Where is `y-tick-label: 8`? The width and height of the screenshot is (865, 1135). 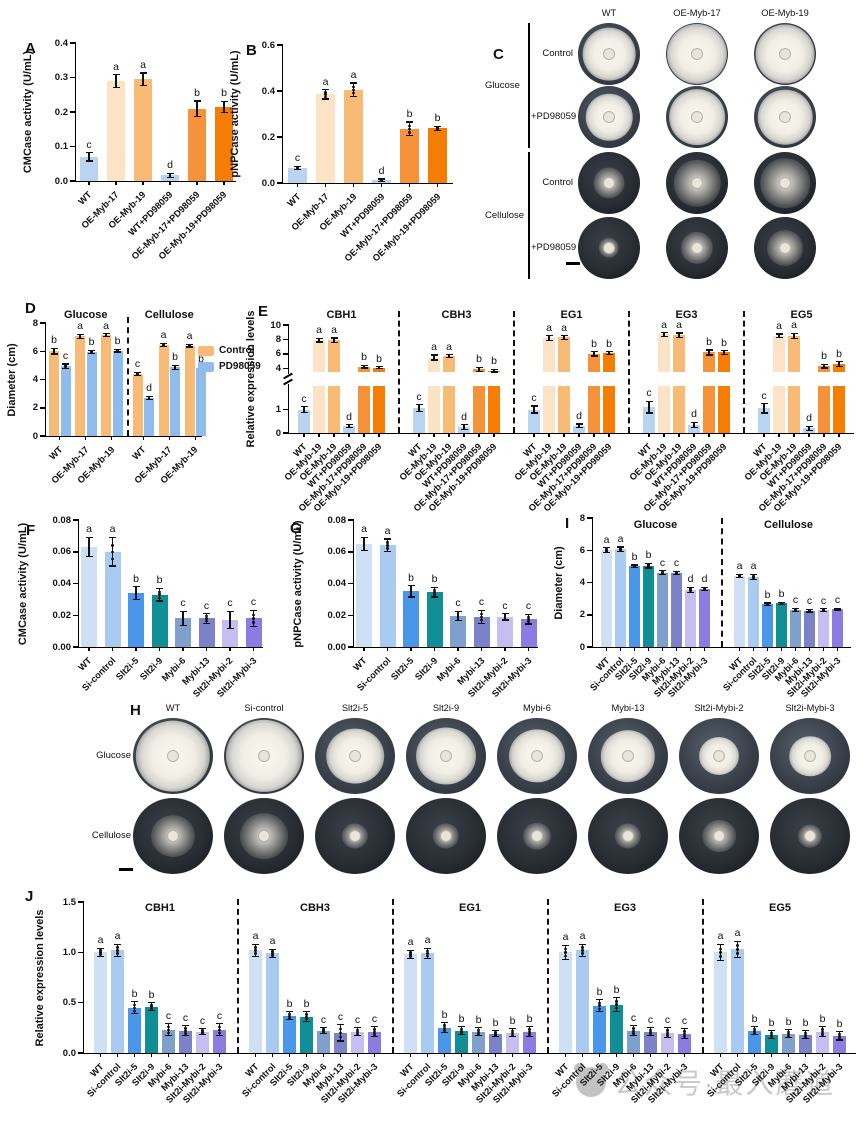 y-tick-label: 8 is located at coordinates (35, 323).